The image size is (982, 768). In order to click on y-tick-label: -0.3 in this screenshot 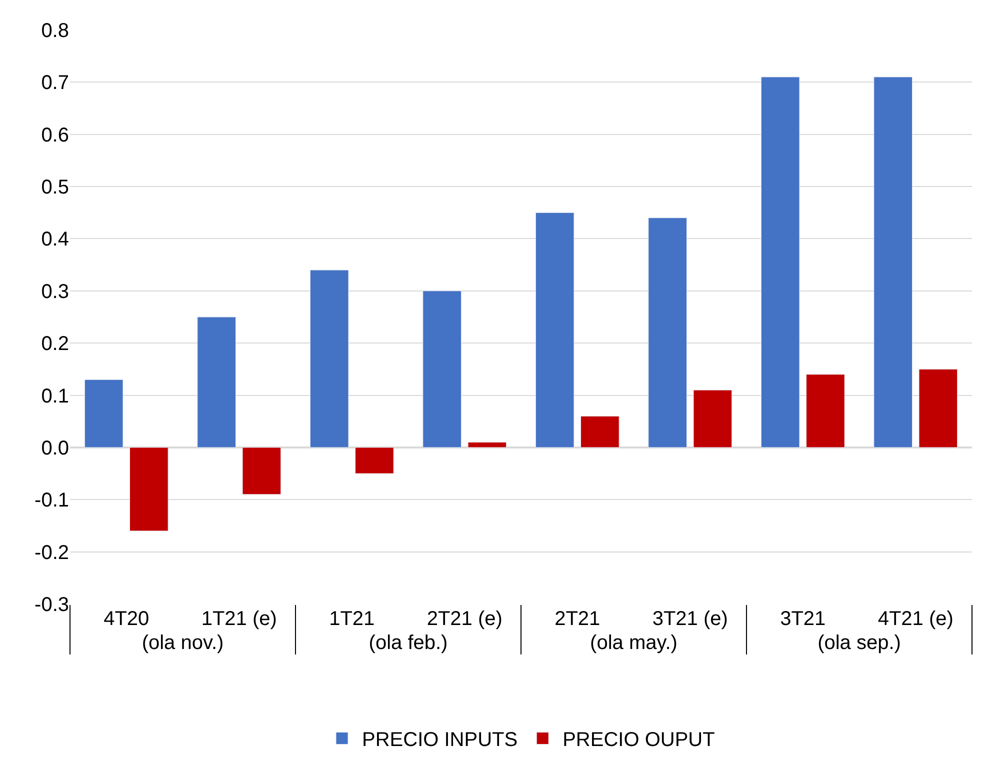, I will do `click(51, 605)`.